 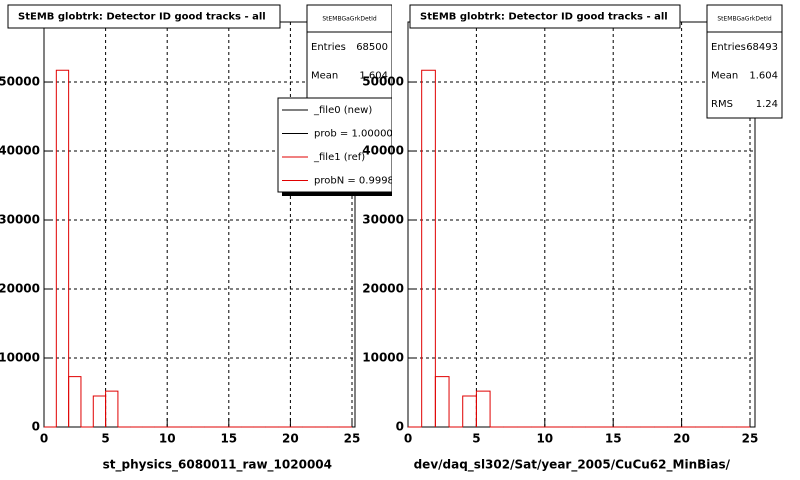 I want to click on legend-label: prob = 1.00000, so click(x=353, y=134).